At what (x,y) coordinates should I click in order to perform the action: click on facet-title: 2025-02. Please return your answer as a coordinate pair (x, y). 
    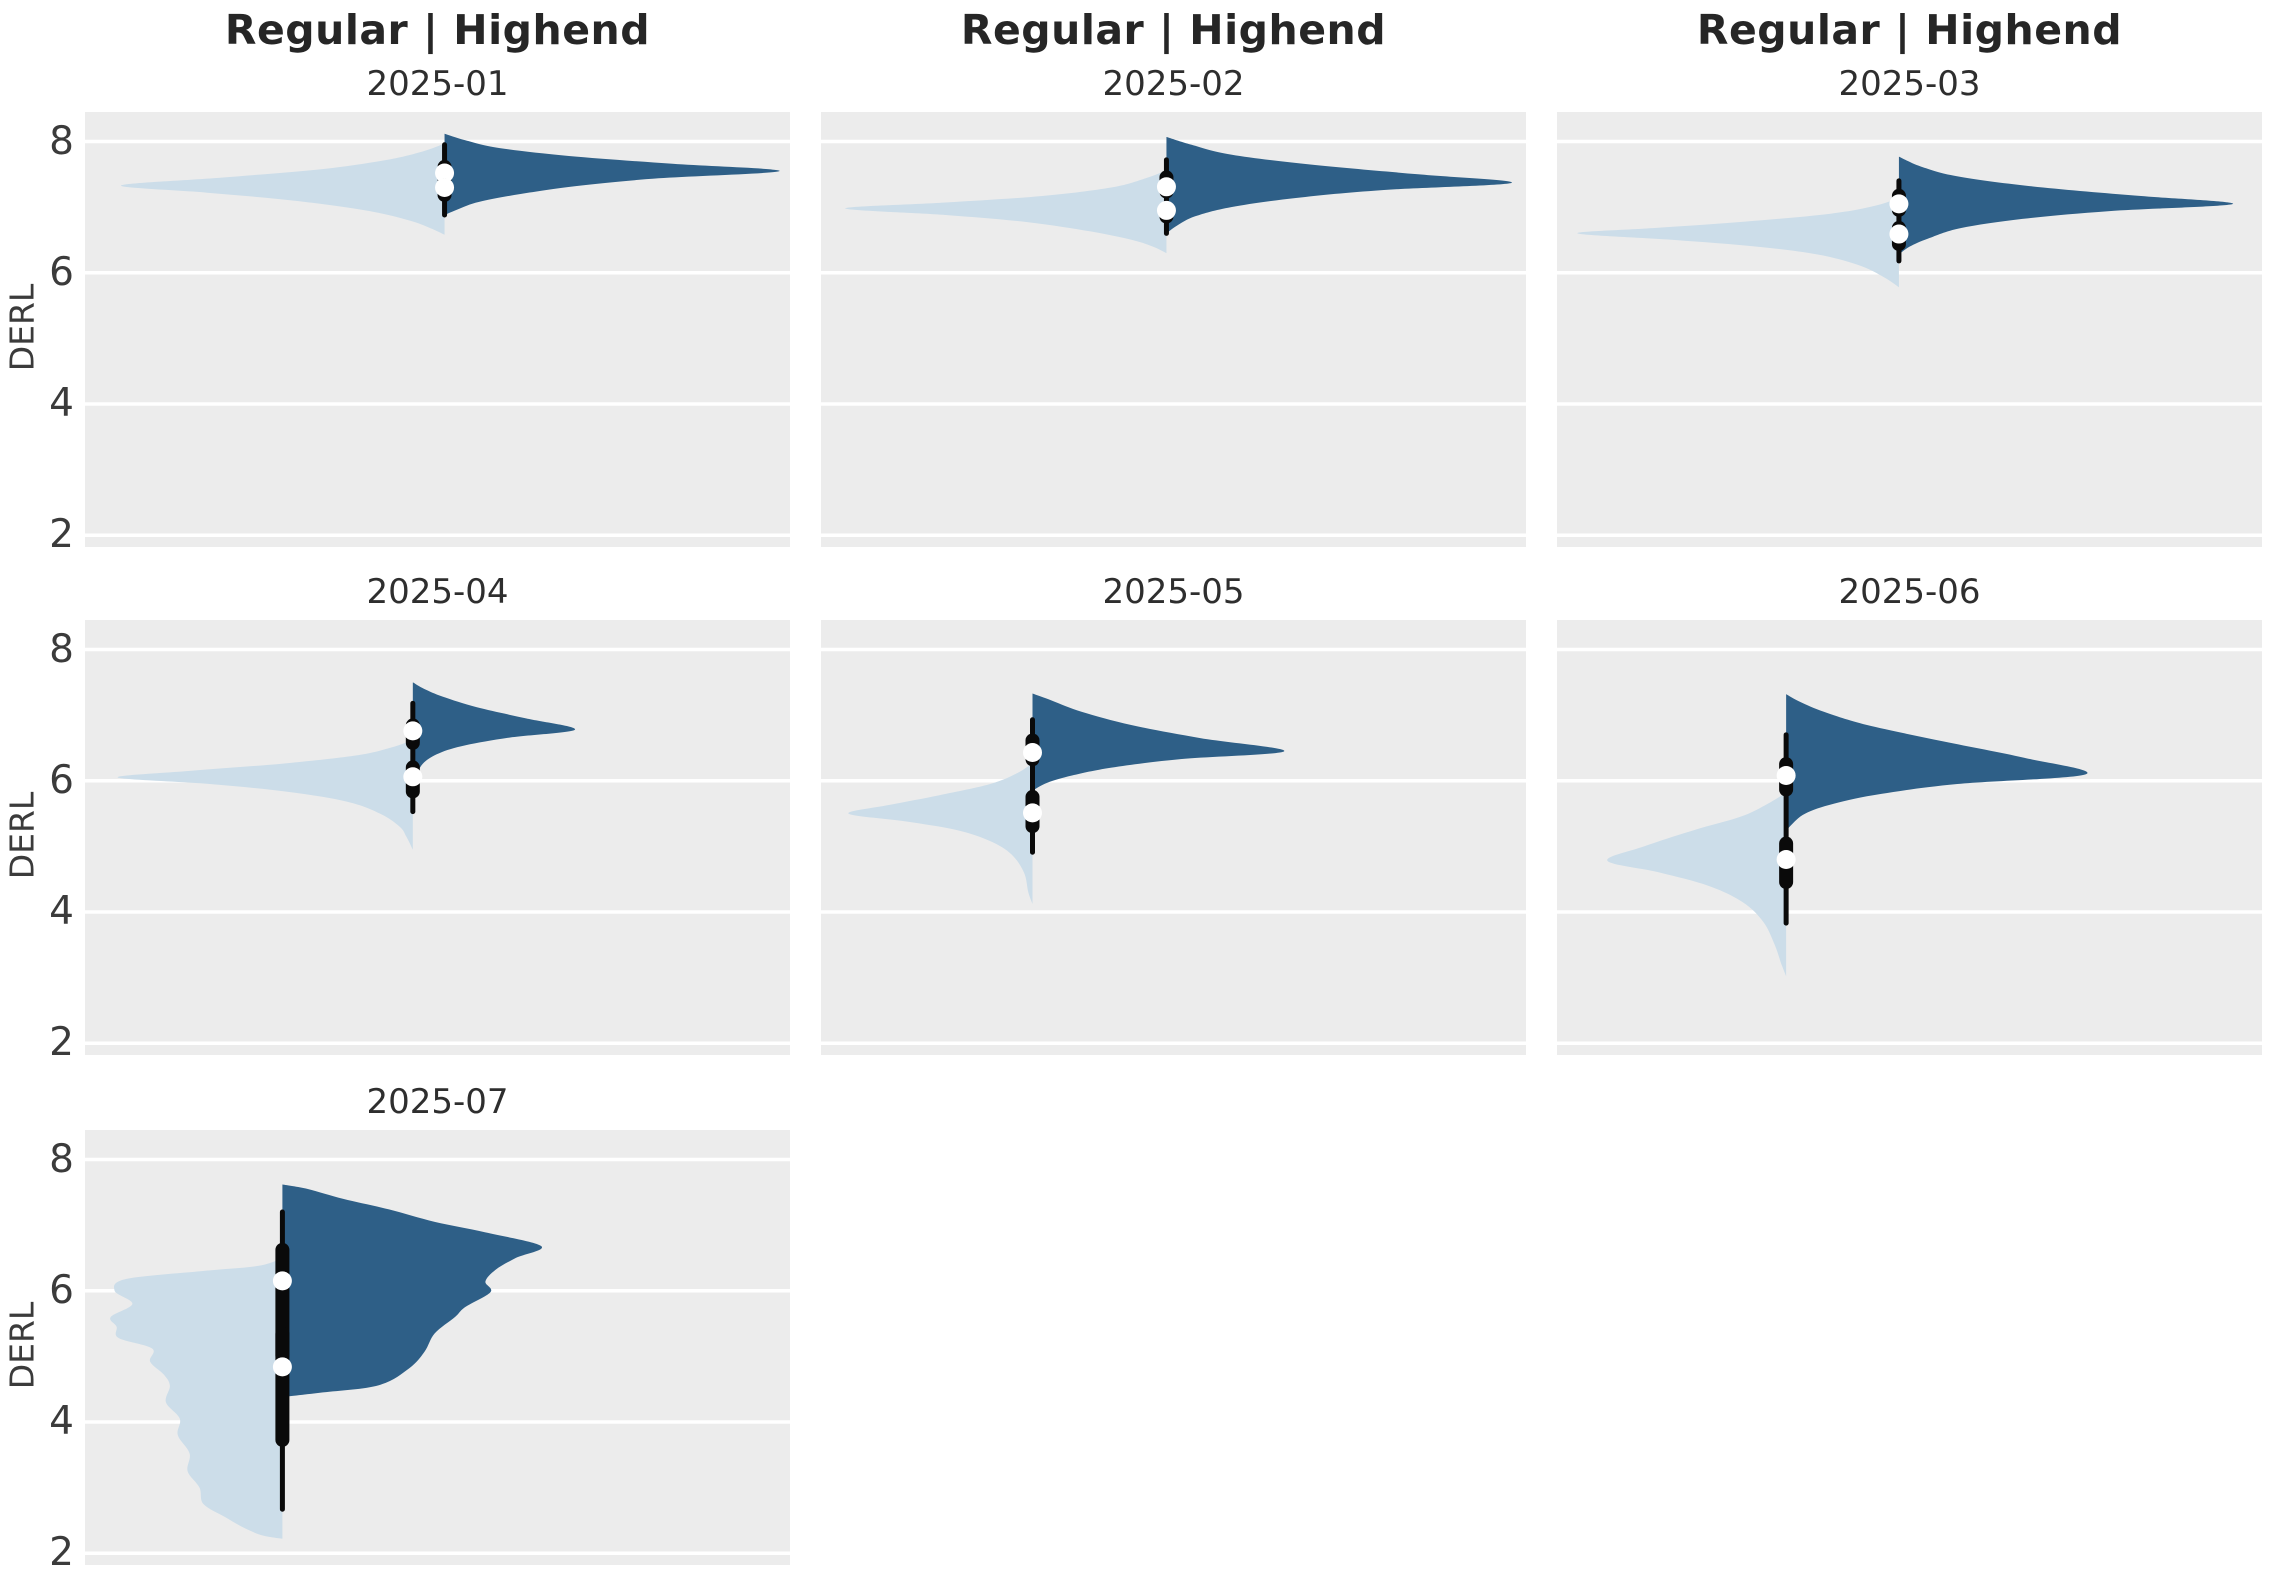
    Looking at the image, I should click on (1173, 84).